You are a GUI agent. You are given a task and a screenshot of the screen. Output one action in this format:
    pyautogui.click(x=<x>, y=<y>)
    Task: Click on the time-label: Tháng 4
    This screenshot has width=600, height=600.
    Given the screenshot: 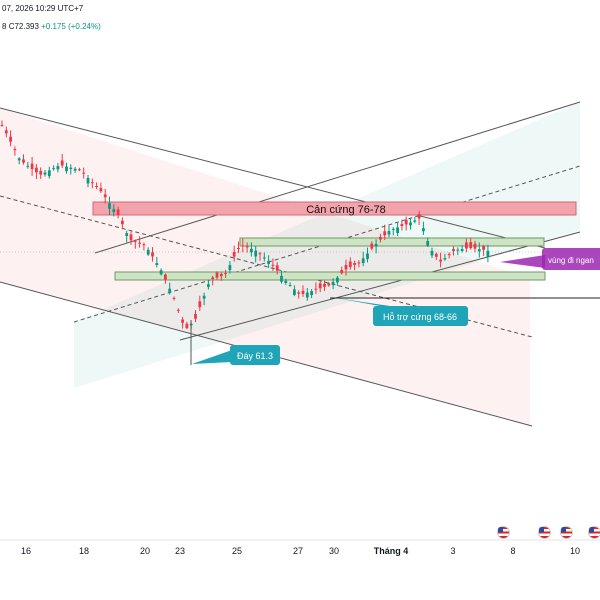 What is the action you would take?
    pyautogui.click(x=391, y=551)
    